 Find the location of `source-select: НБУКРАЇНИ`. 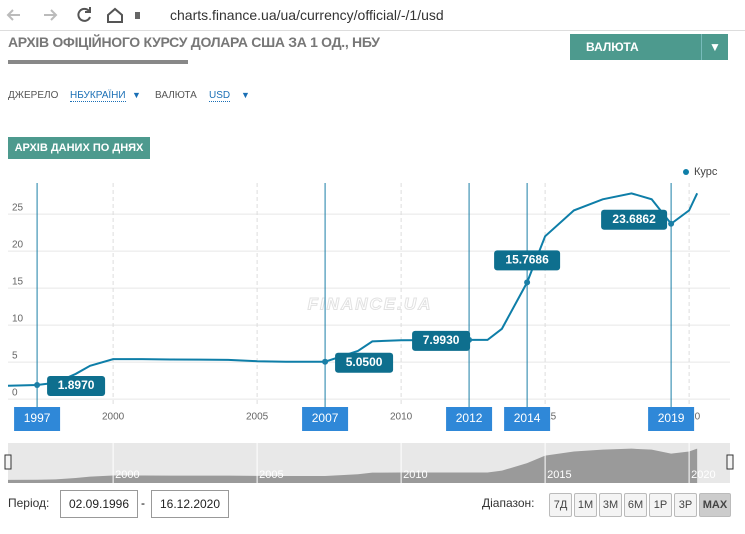

source-select: НБУКРАЇНИ is located at coordinates (98, 96).